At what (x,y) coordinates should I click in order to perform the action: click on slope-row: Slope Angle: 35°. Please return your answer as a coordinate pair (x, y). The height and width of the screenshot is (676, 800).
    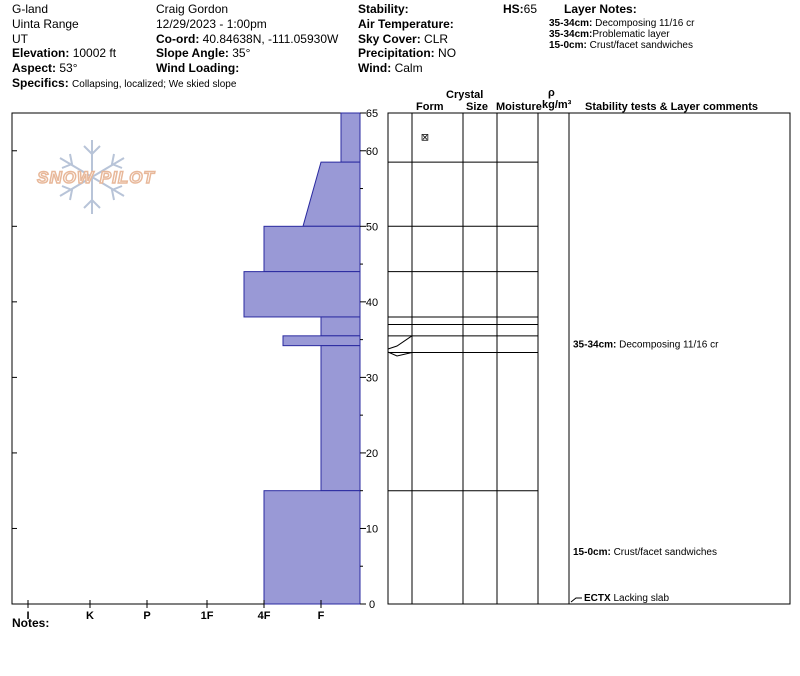
    Looking at the image, I should click on (203, 53).